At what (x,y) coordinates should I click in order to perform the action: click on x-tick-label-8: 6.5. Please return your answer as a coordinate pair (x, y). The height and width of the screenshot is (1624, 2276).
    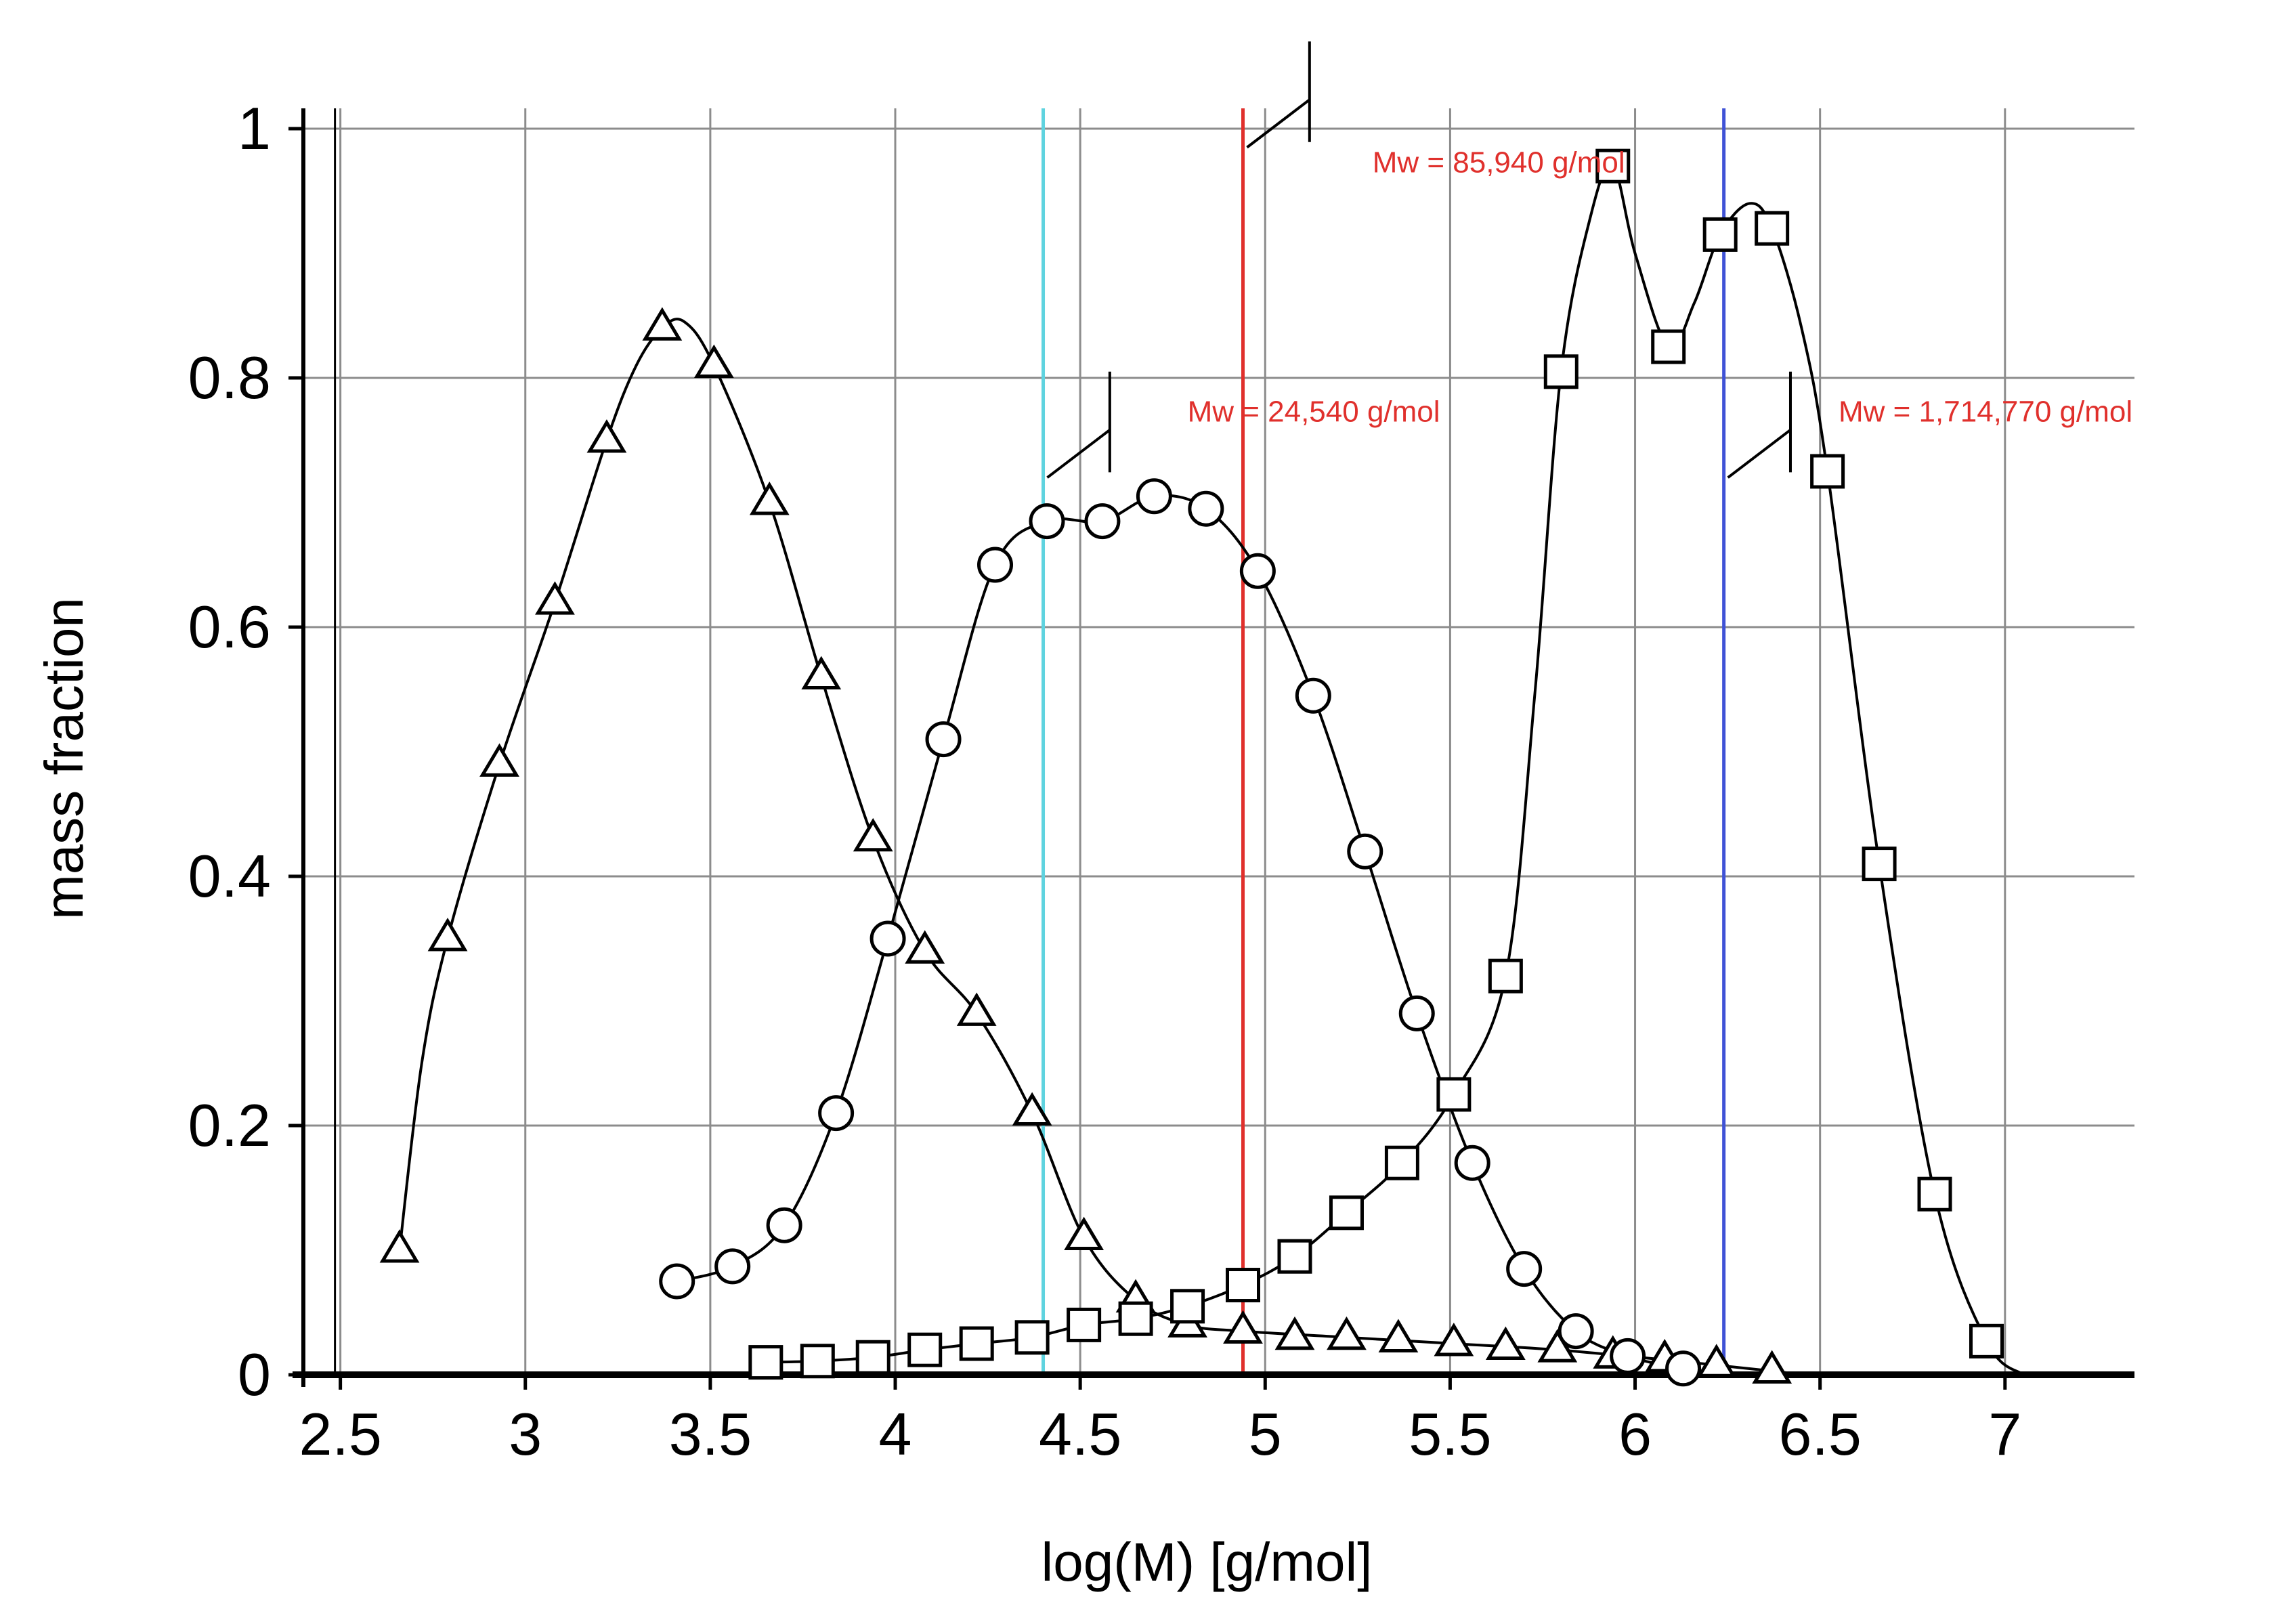
    Looking at the image, I should click on (1820, 1434).